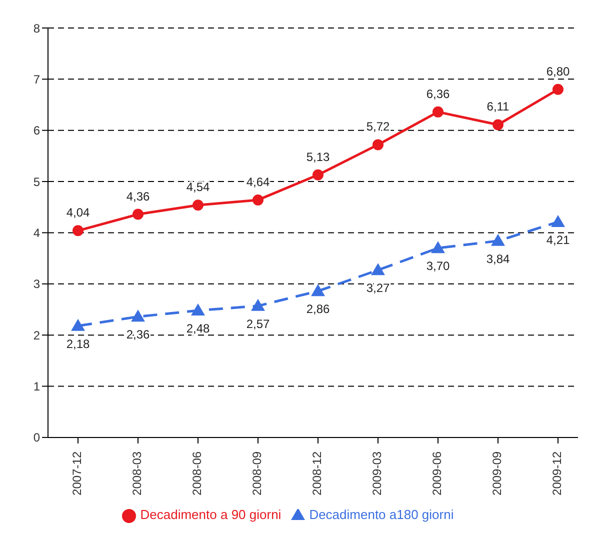 The image size is (613, 539). I want to click on data-label: 3,84, so click(498, 259).